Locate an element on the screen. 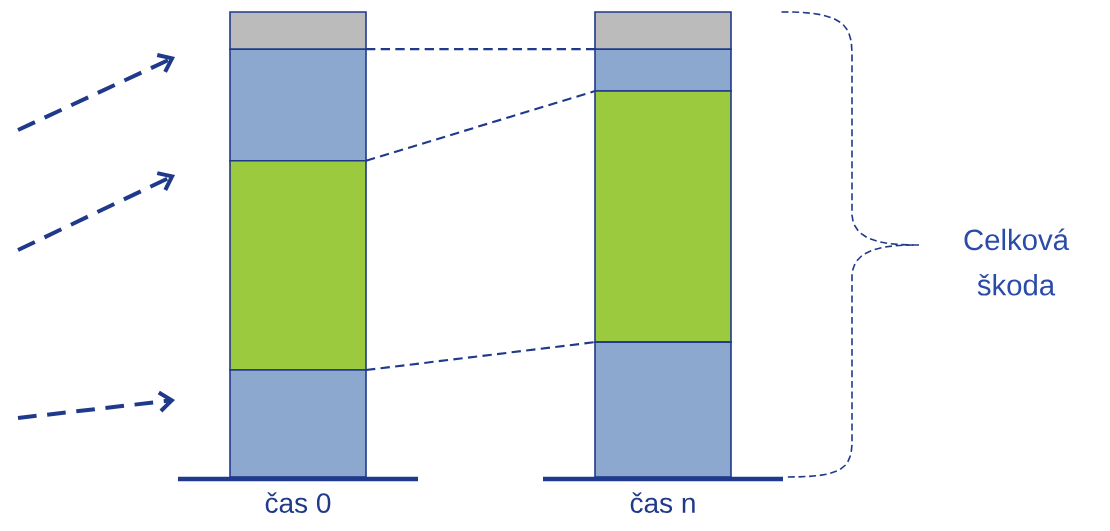 This screenshot has height=531, width=1110. text: Celková škoda is located at coordinates (1016, 262).